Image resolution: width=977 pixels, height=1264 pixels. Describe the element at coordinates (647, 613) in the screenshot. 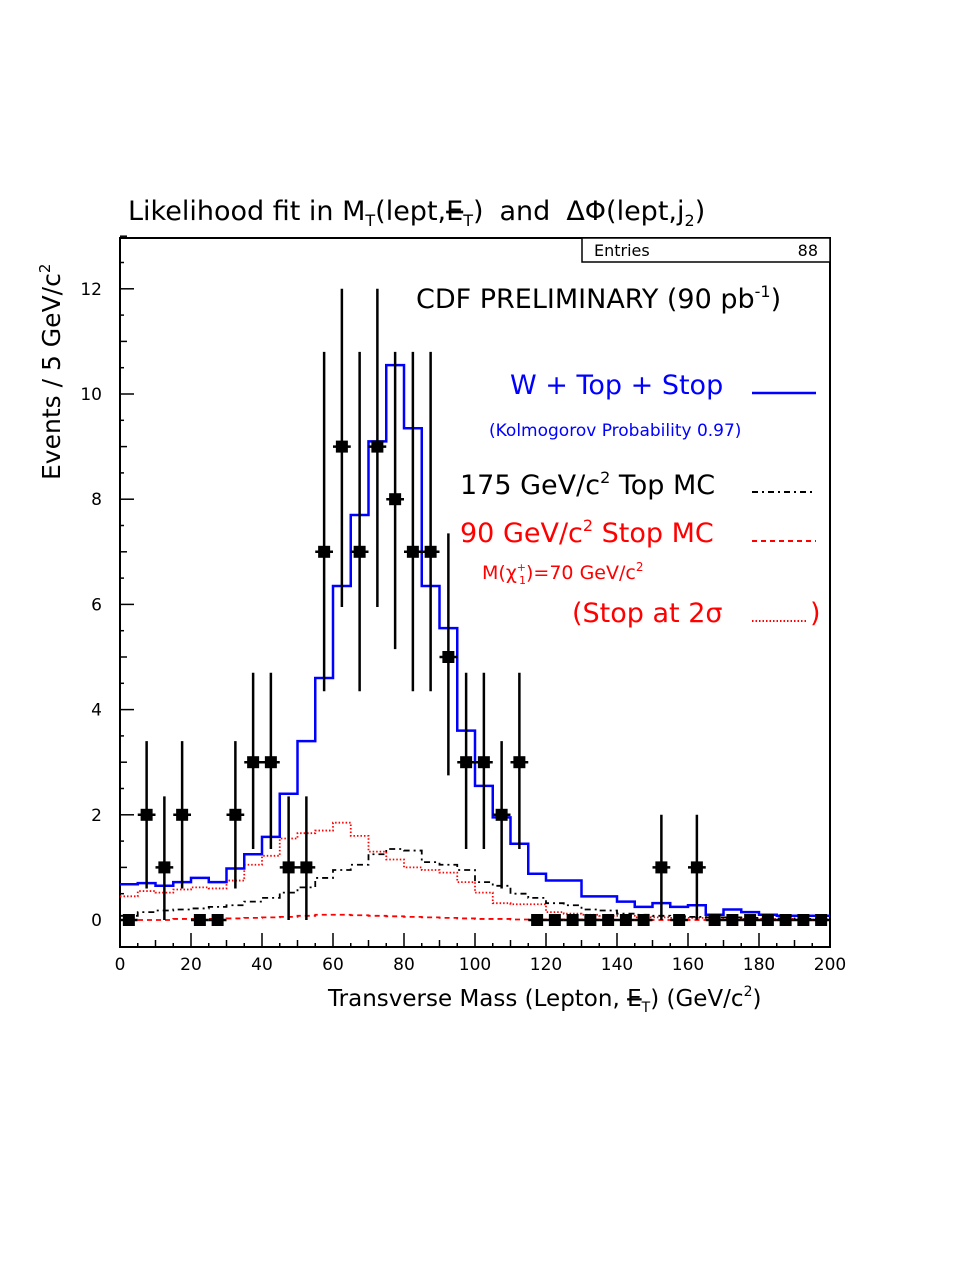

I see `stop2sigma-annotation: (Stop at 2σ` at that location.